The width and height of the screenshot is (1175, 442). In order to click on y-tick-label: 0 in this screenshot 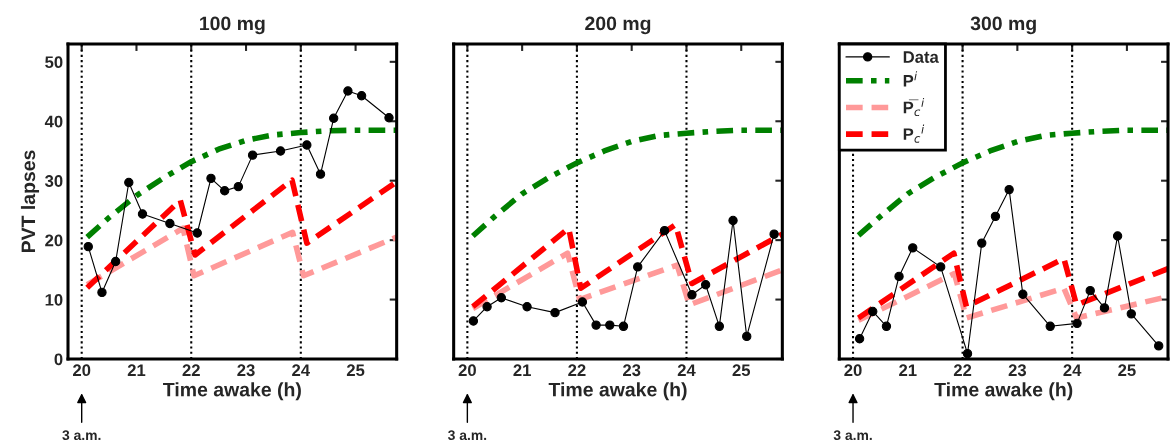, I will do `click(58, 359)`.